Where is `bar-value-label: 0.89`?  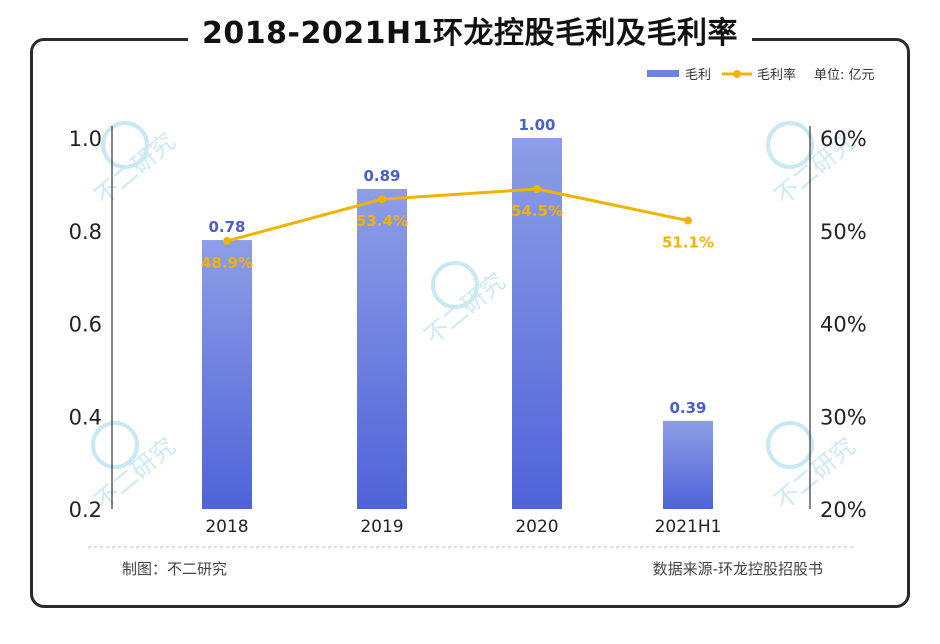 bar-value-label: 0.89 is located at coordinates (381, 176).